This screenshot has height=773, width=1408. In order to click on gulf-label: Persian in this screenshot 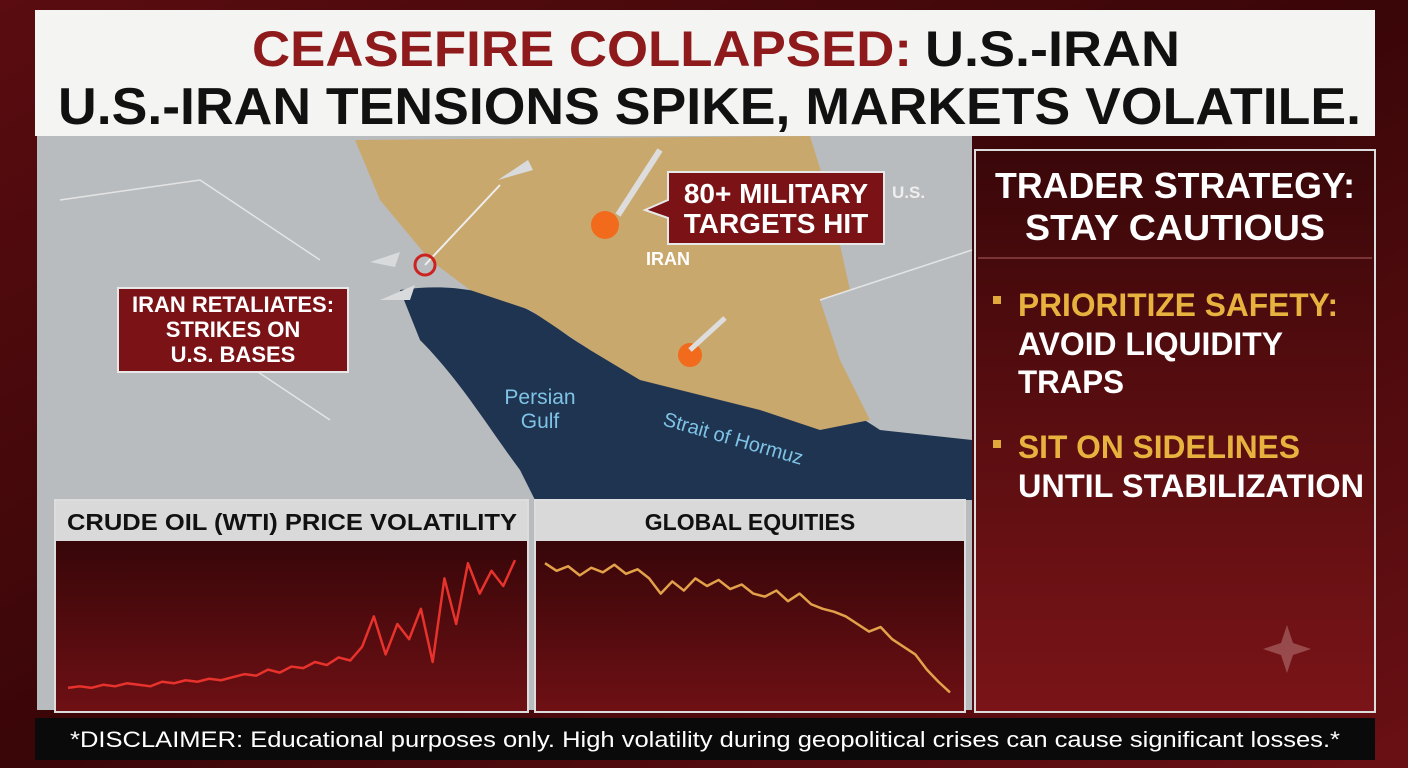, I will do `click(539, 397)`.